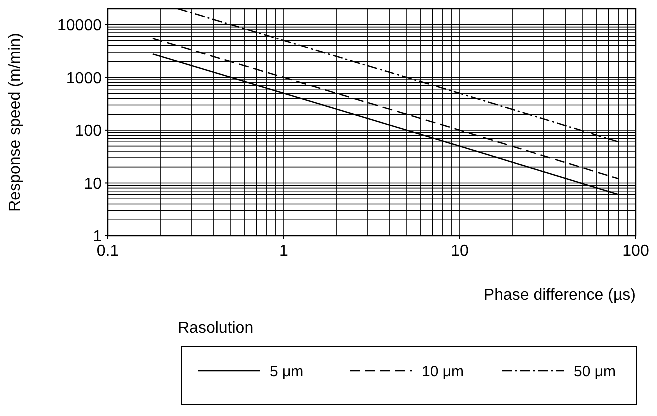 The image size is (657, 416). Describe the element at coordinates (88, 131) in the screenshot. I see `y-tick-label: 100` at that location.